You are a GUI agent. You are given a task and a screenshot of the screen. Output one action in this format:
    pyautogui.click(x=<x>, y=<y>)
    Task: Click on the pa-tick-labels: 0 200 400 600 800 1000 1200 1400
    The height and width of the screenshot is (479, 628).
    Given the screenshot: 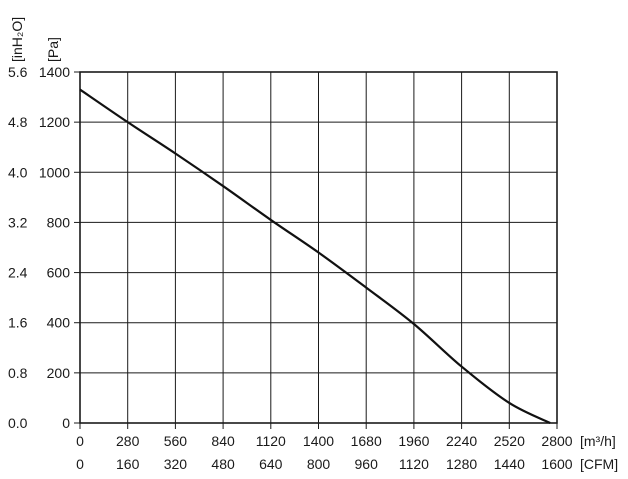 What is the action you would take?
    pyautogui.click(x=54, y=247)
    